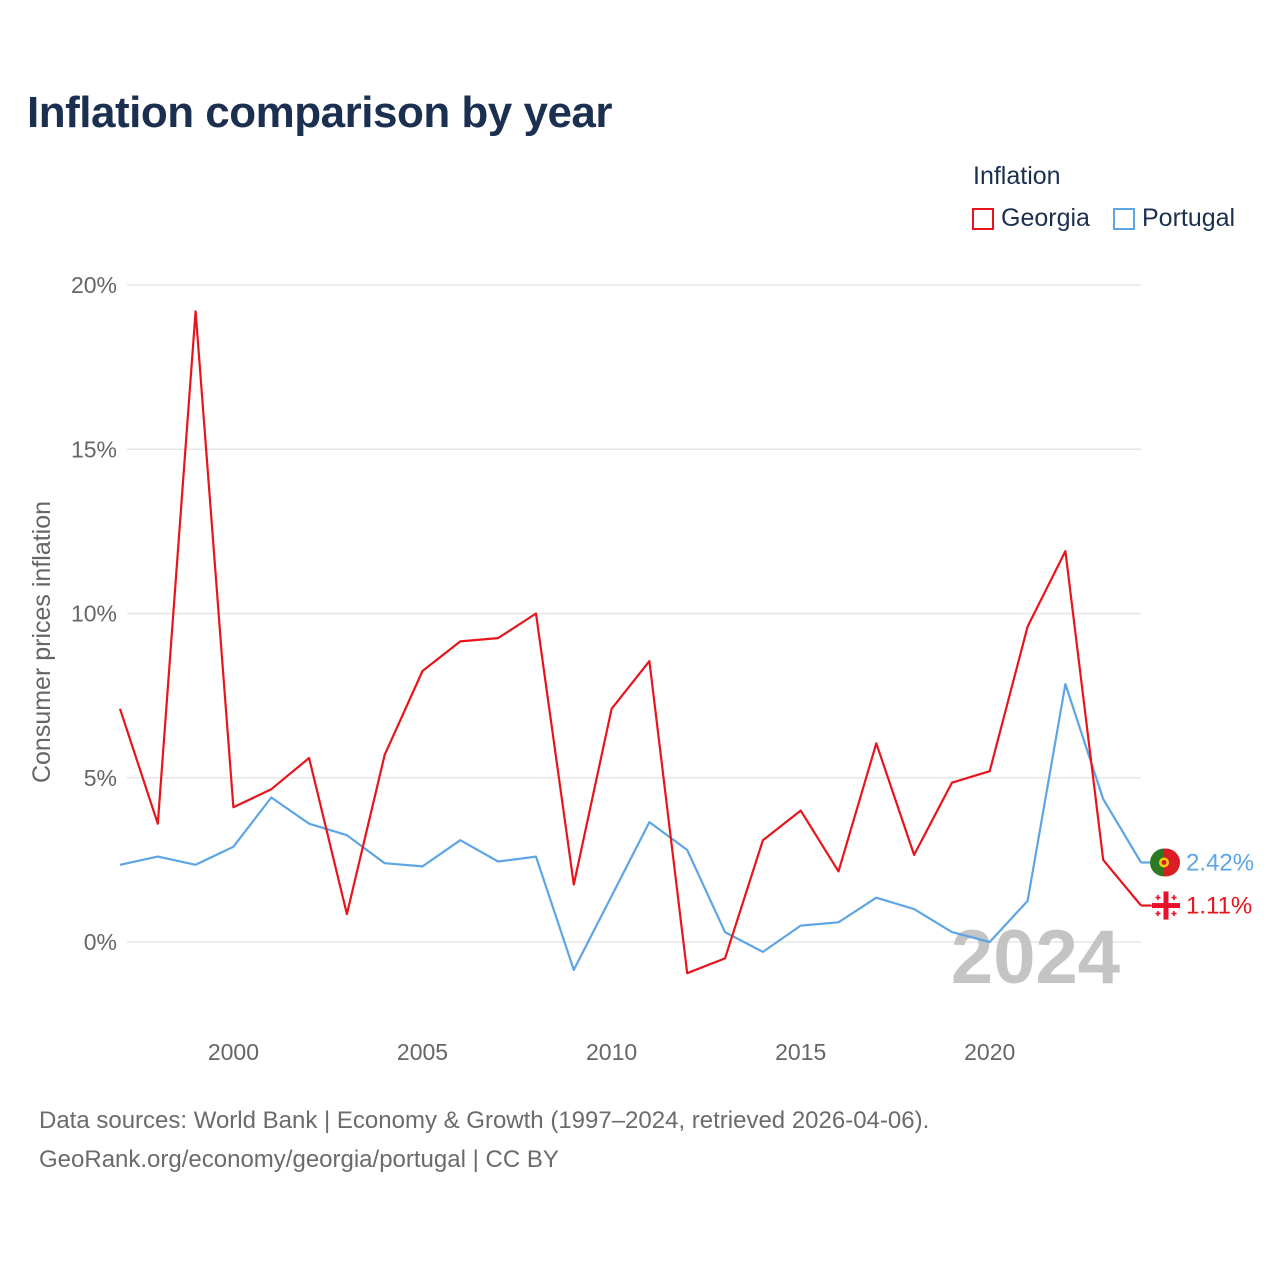 The image size is (1280, 1280). I want to click on flag-icon-portugal-shield, so click(1164, 863).